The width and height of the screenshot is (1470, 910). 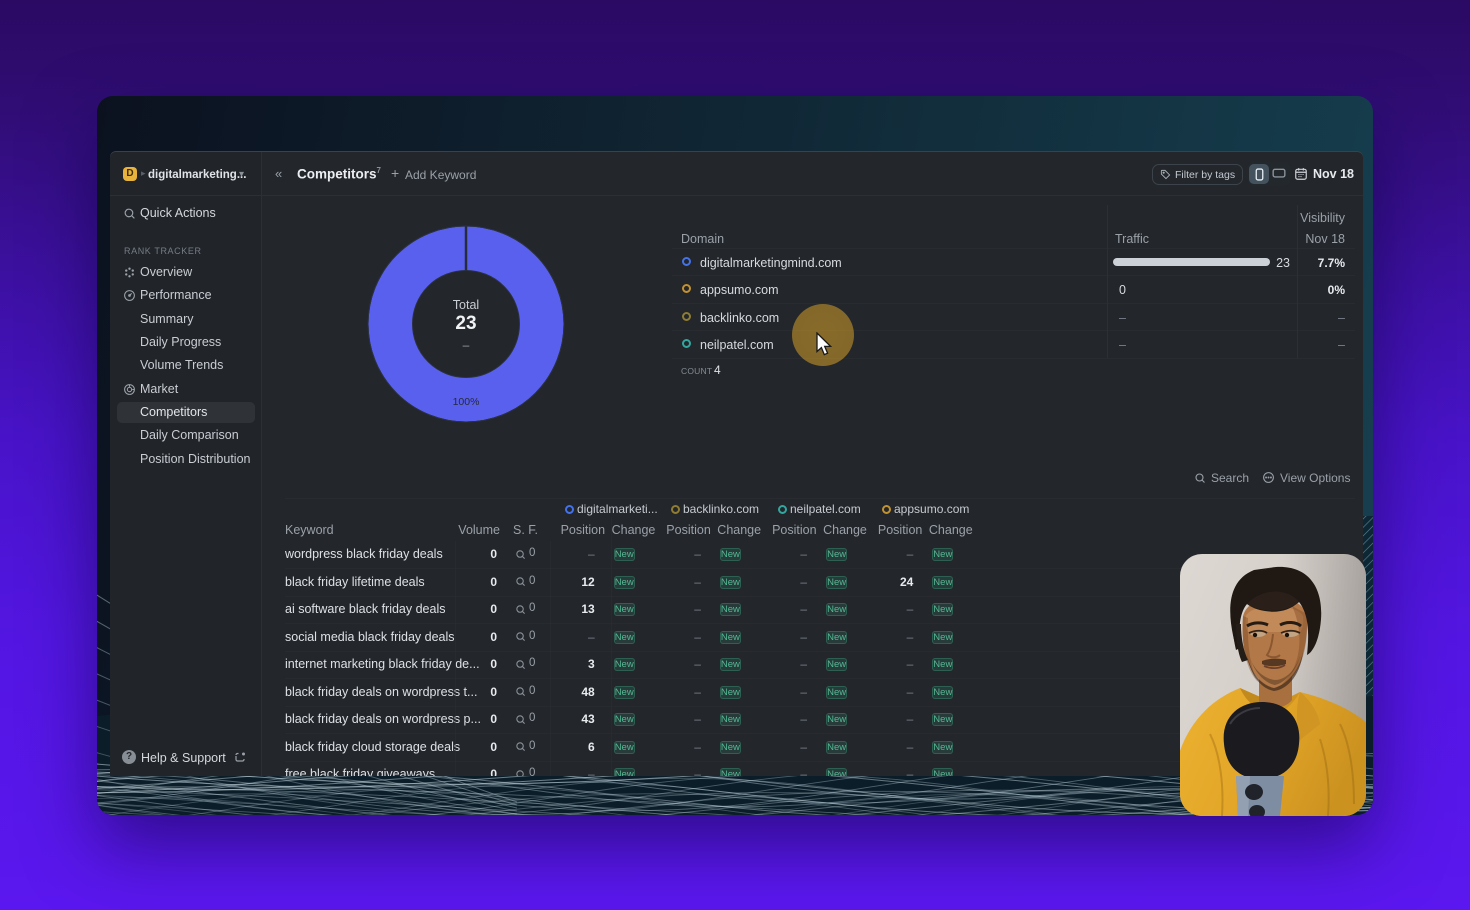 What do you see at coordinates (466, 402) in the screenshot?
I see `svg-text: 100%` at bounding box center [466, 402].